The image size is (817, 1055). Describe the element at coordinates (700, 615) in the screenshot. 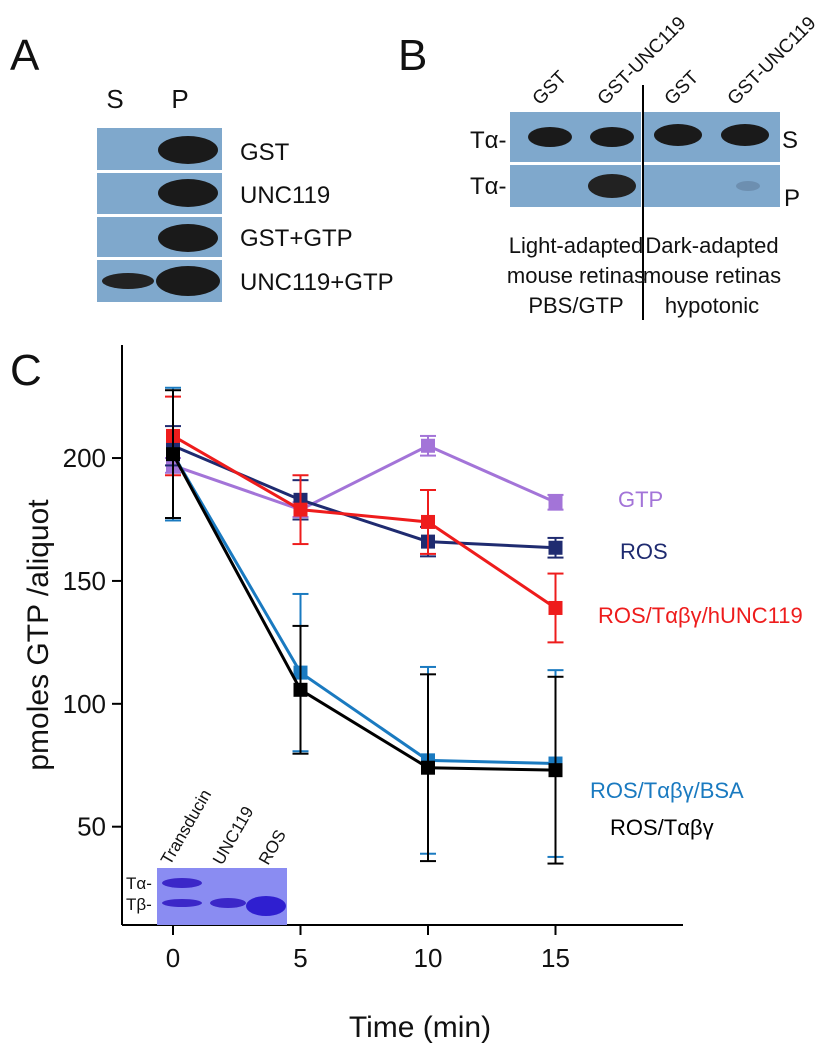

I see `legend-label: ROS/Tαβγ/hUNC119` at that location.